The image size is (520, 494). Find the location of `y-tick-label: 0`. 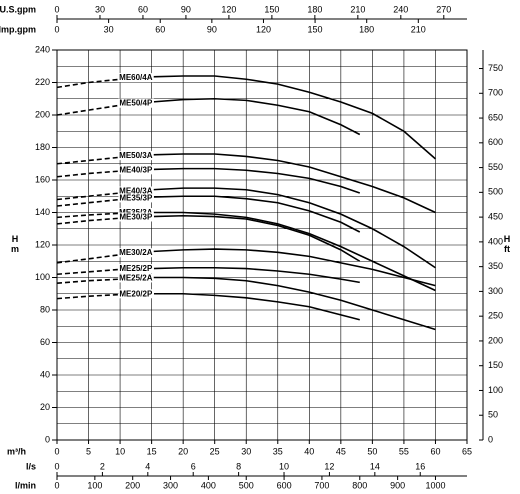

y-tick-label: 0 is located at coordinates (47, 439).